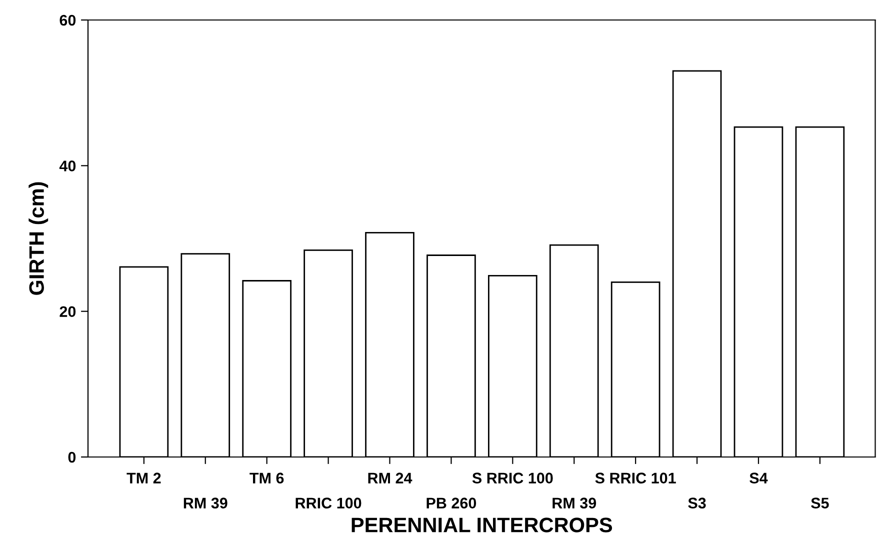 The width and height of the screenshot is (877, 555). What do you see at coordinates (267, 478) in the screenshot?
I see `x-tick-label: TM 6` at bounding box center [267, 478].